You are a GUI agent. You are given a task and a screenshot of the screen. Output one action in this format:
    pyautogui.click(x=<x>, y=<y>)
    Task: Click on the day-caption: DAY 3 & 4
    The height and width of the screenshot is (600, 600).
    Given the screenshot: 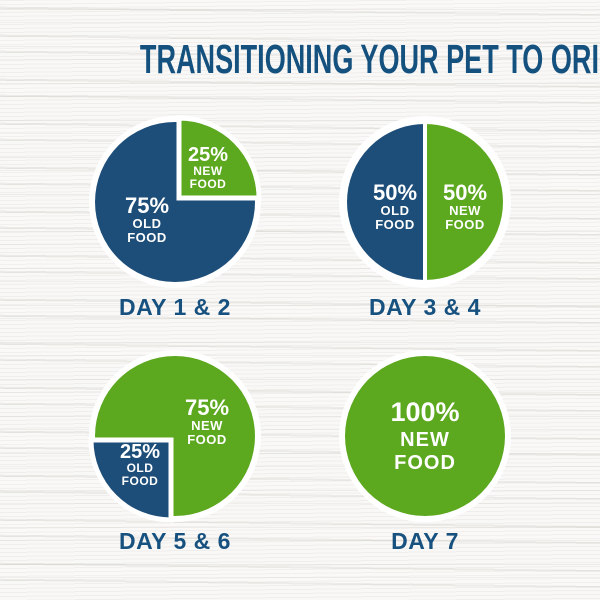 What is the action you would take?
    pyautogui.click(x=425, y=307)
    